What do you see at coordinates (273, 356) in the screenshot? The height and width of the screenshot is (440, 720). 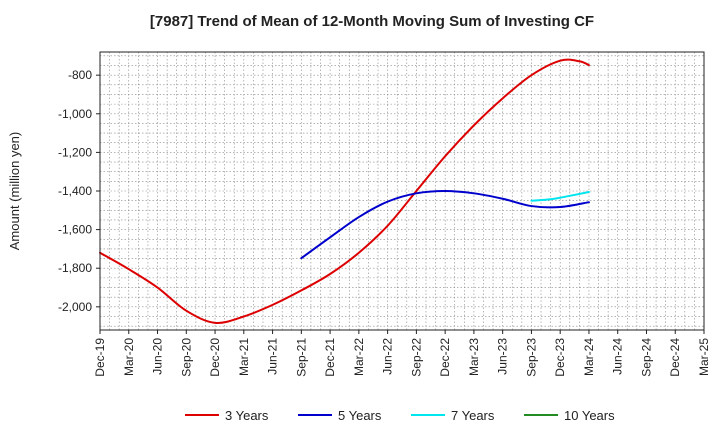 I see `x-tick-label: Jun-21` at bounding box center [273, 356].